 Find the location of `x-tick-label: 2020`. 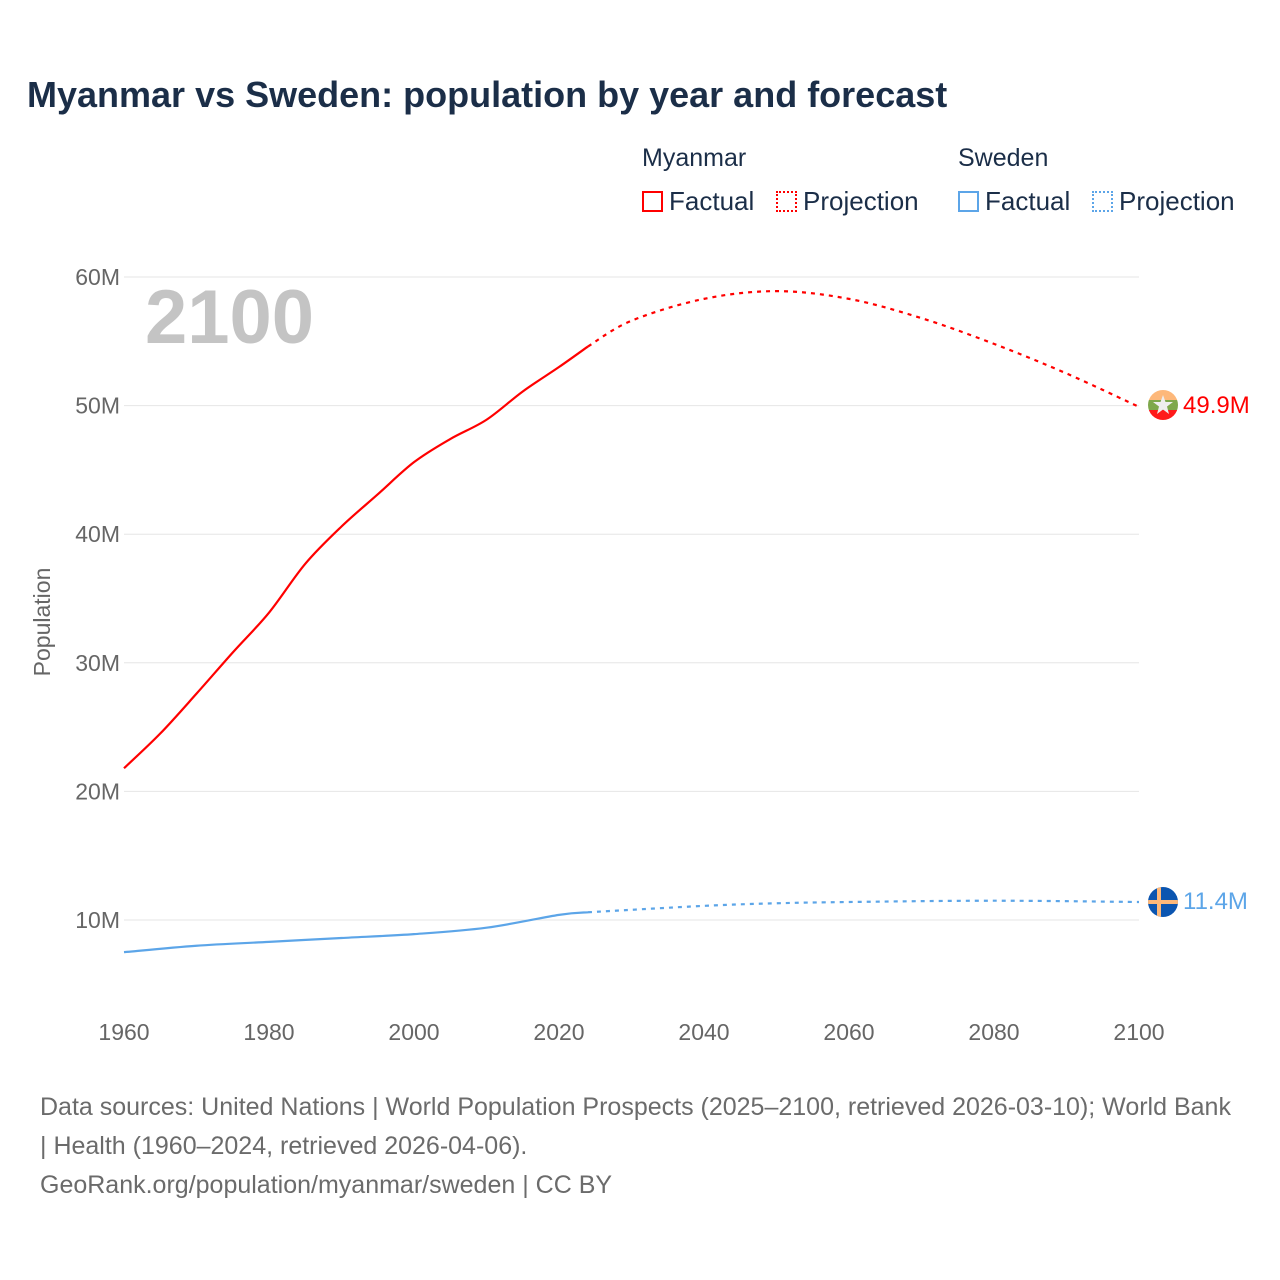

x-tick-label: 2020 is located at coordinates (558, 1032).